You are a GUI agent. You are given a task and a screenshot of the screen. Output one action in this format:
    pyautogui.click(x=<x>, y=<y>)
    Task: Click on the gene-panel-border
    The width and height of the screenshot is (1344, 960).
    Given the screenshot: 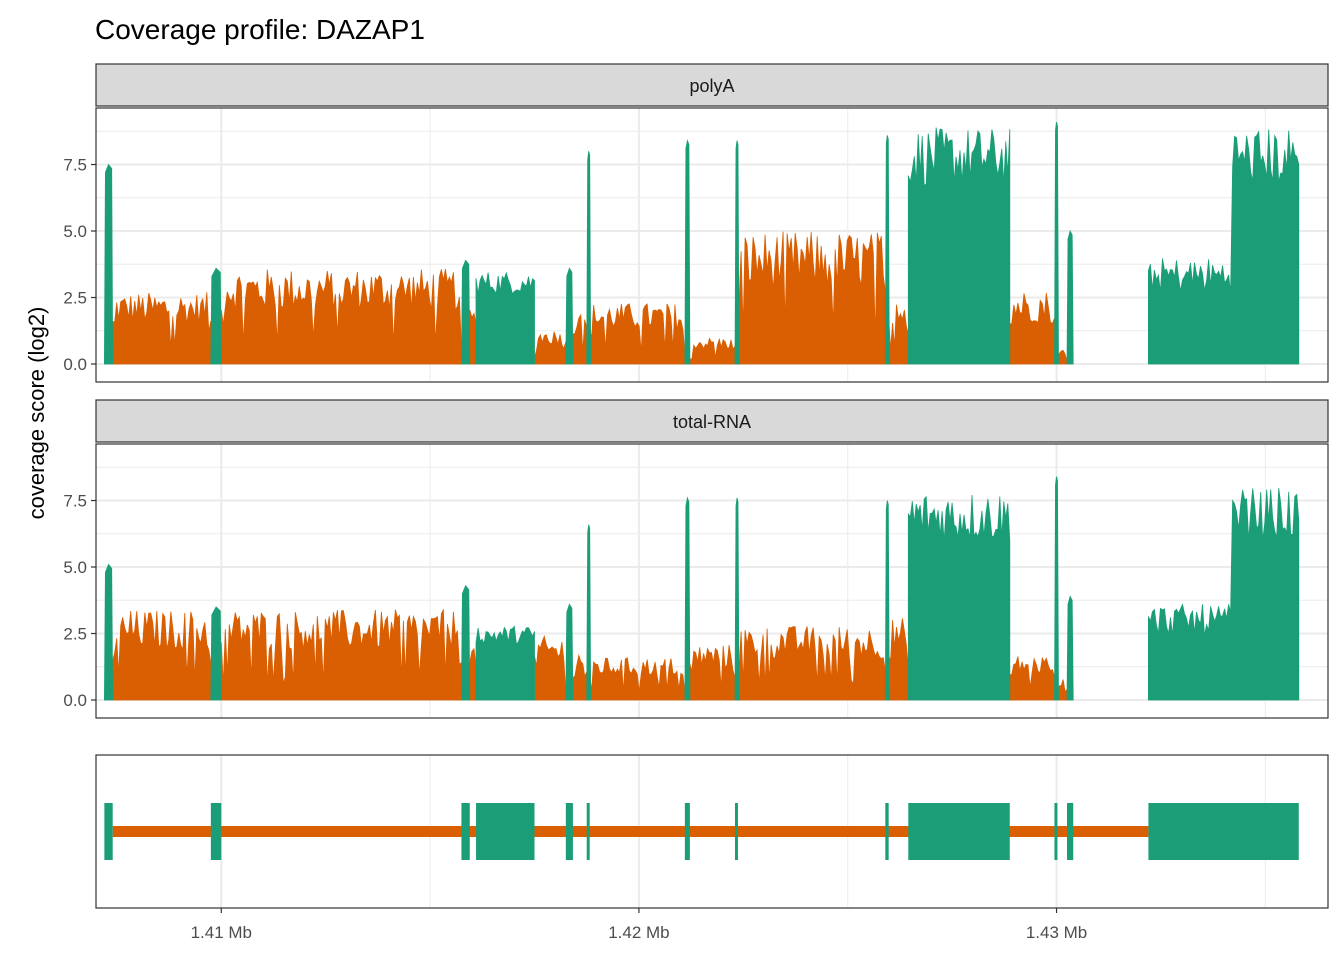 What is the action you would take?
    pyautogui.click(x=712, y=831)
    